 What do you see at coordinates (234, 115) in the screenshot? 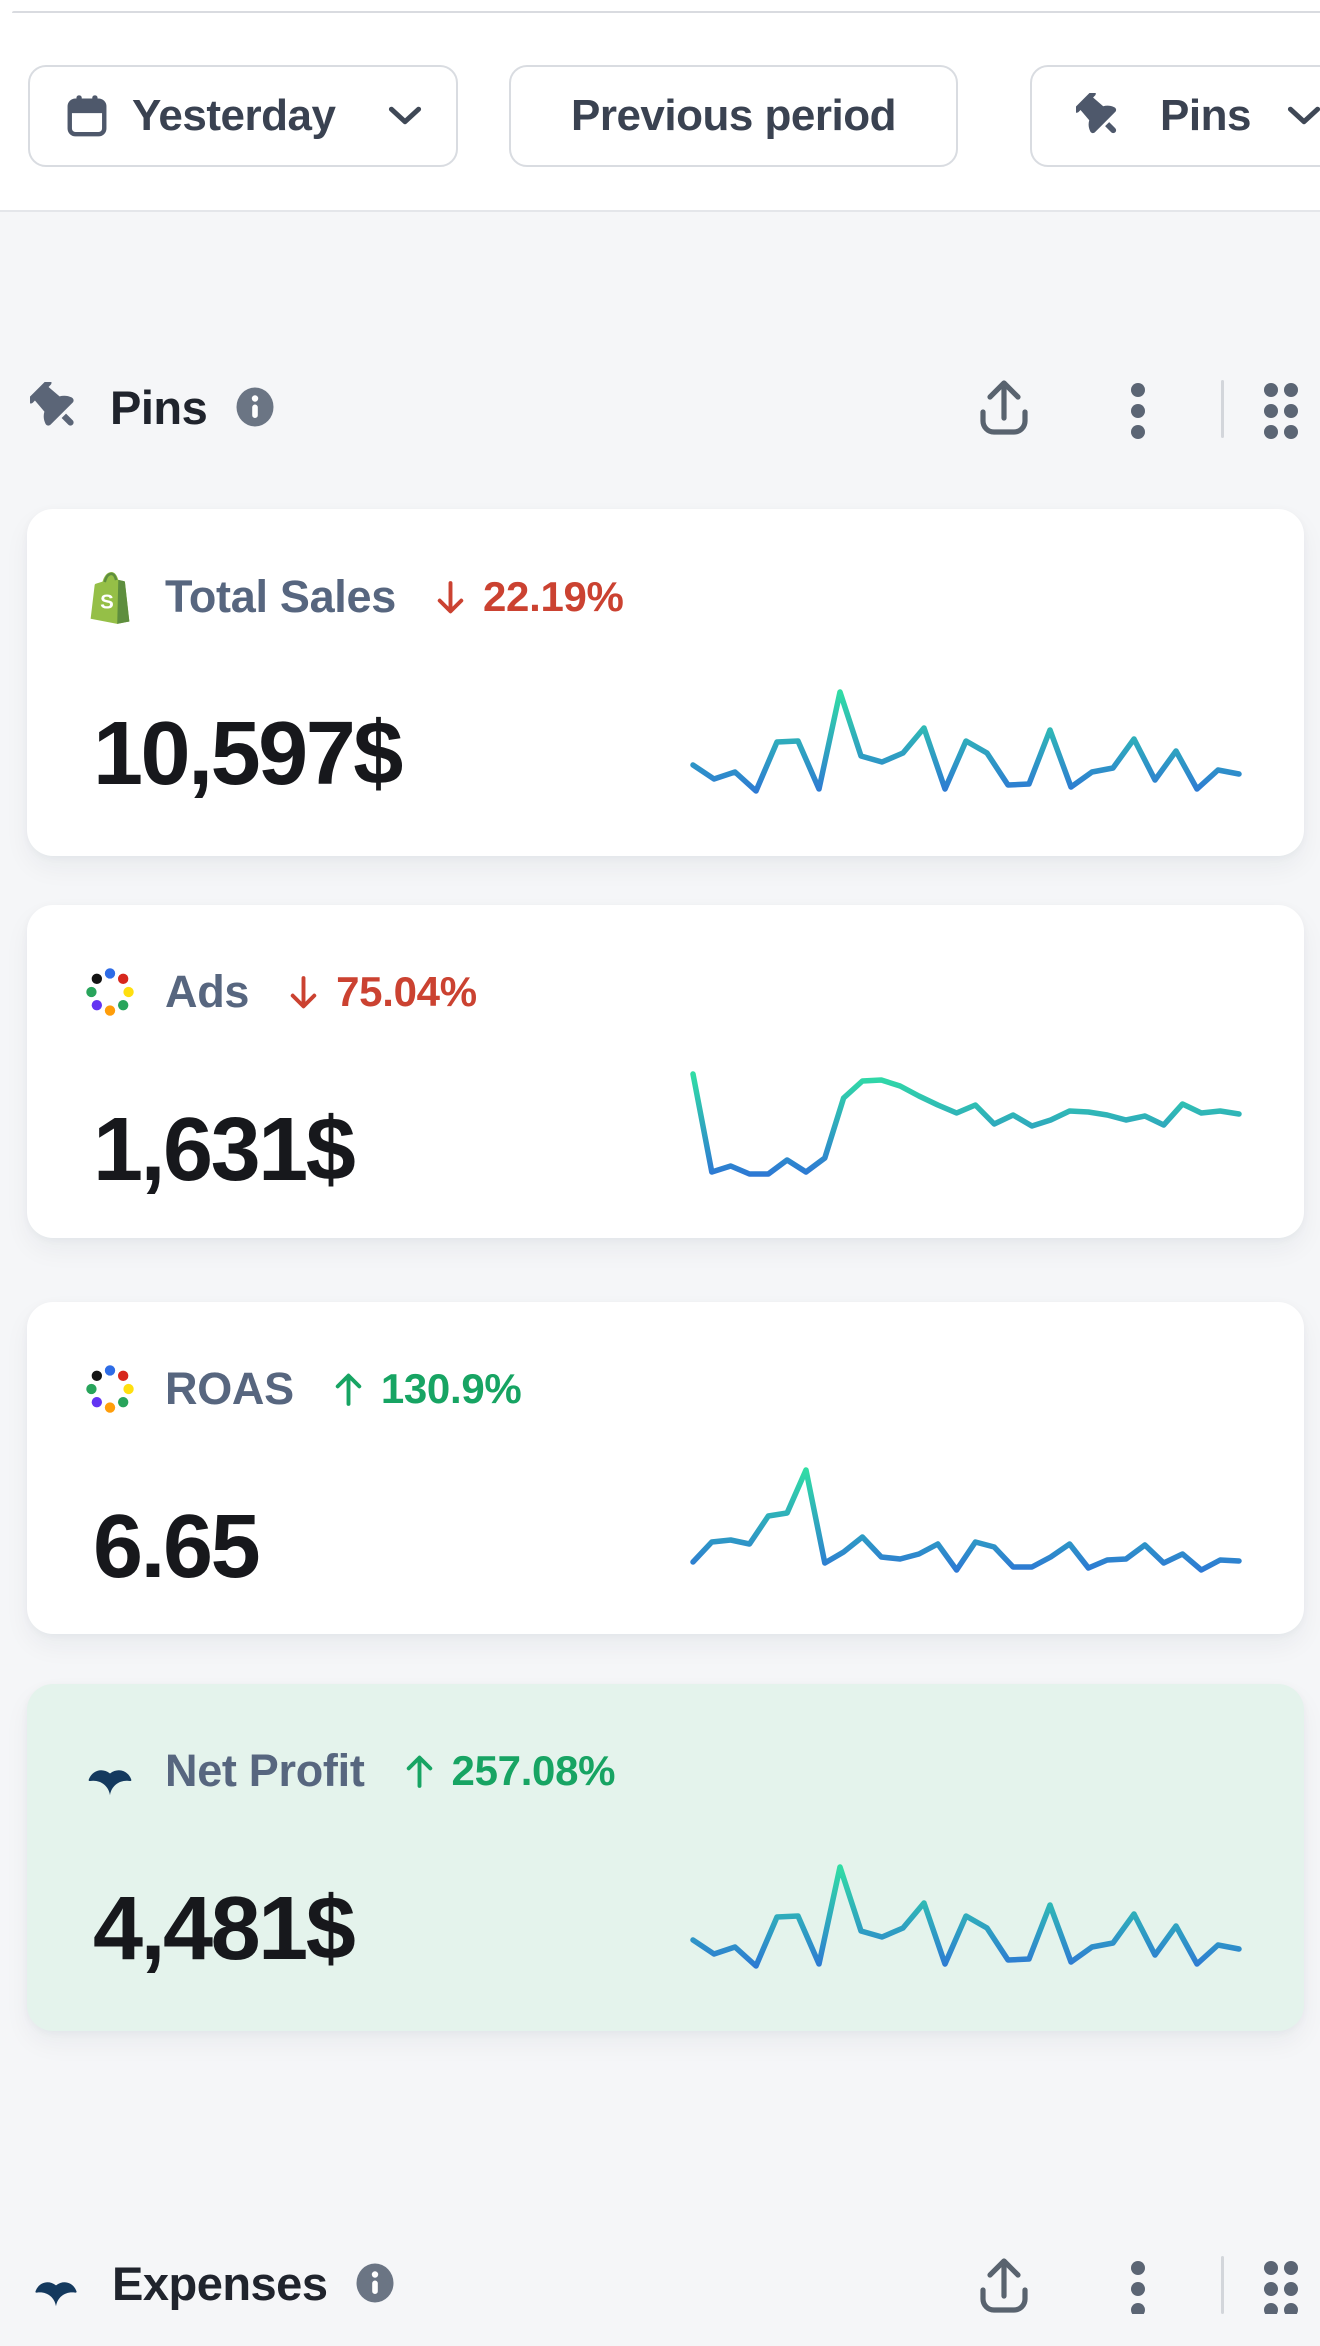
I see `date-range-label: Yesterday` at bounding box center [234, 115].